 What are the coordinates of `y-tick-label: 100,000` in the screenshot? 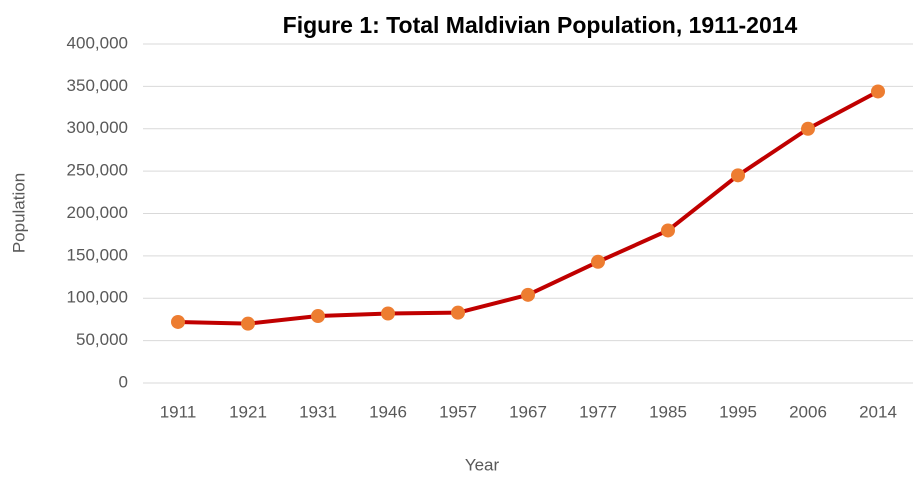 It's located at (97, 297).